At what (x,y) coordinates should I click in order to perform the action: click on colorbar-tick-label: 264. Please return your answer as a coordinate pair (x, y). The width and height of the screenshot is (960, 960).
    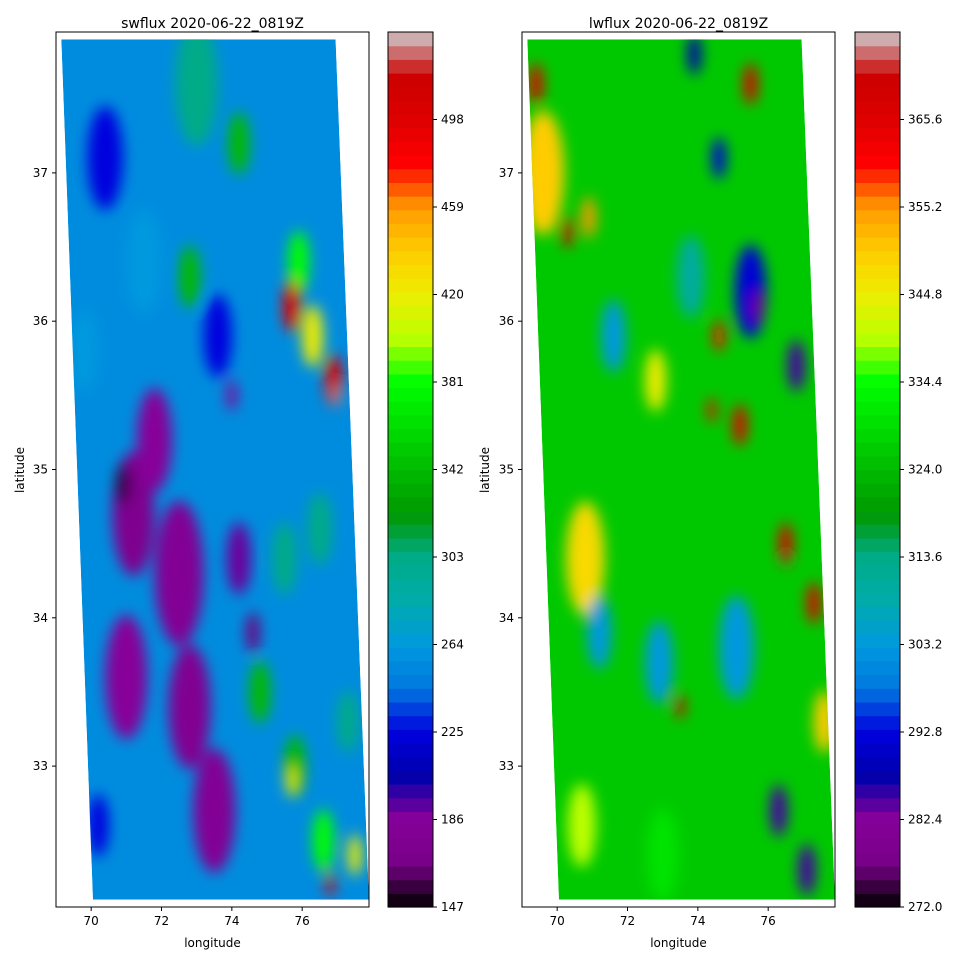
    Looking at the image, I should click on (452, 645).